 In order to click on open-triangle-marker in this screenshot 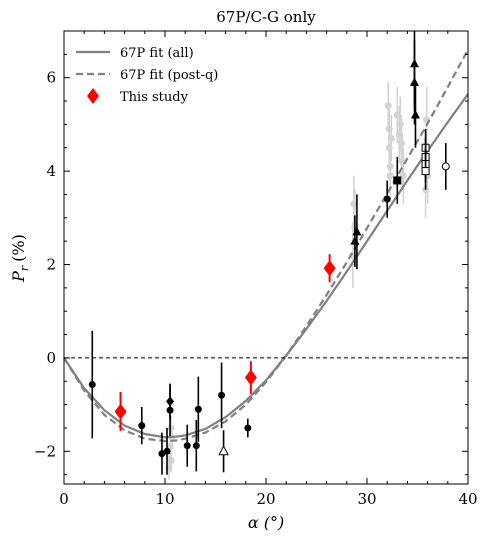, I will do `click(223, 450)`.